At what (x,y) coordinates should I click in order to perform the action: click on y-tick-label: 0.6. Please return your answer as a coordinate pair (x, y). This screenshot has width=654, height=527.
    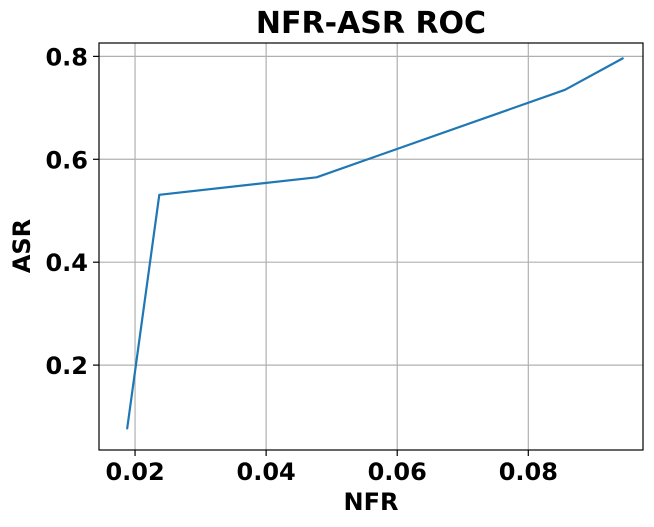
    Looking at the image, I should click on (66, 160).